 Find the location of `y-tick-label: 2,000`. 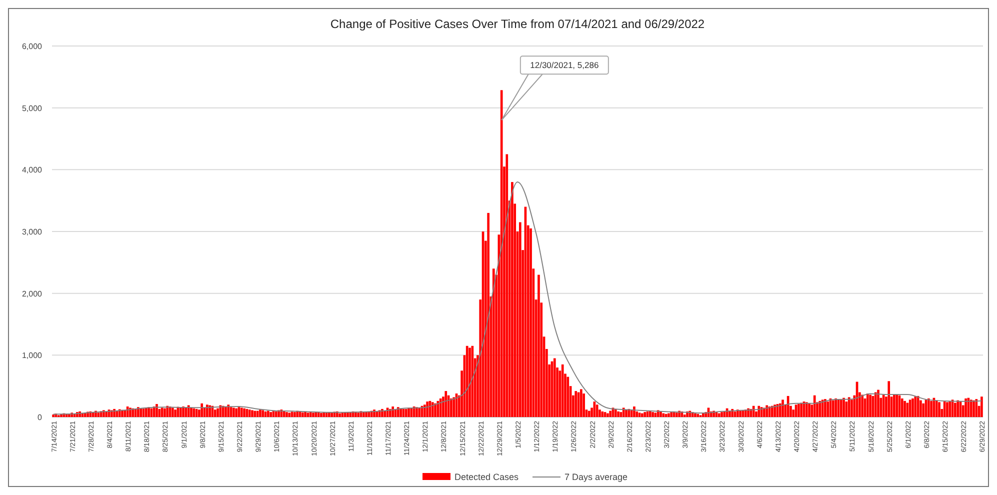

y-tick-label: 2,000 is located at coordinates (32, 293).